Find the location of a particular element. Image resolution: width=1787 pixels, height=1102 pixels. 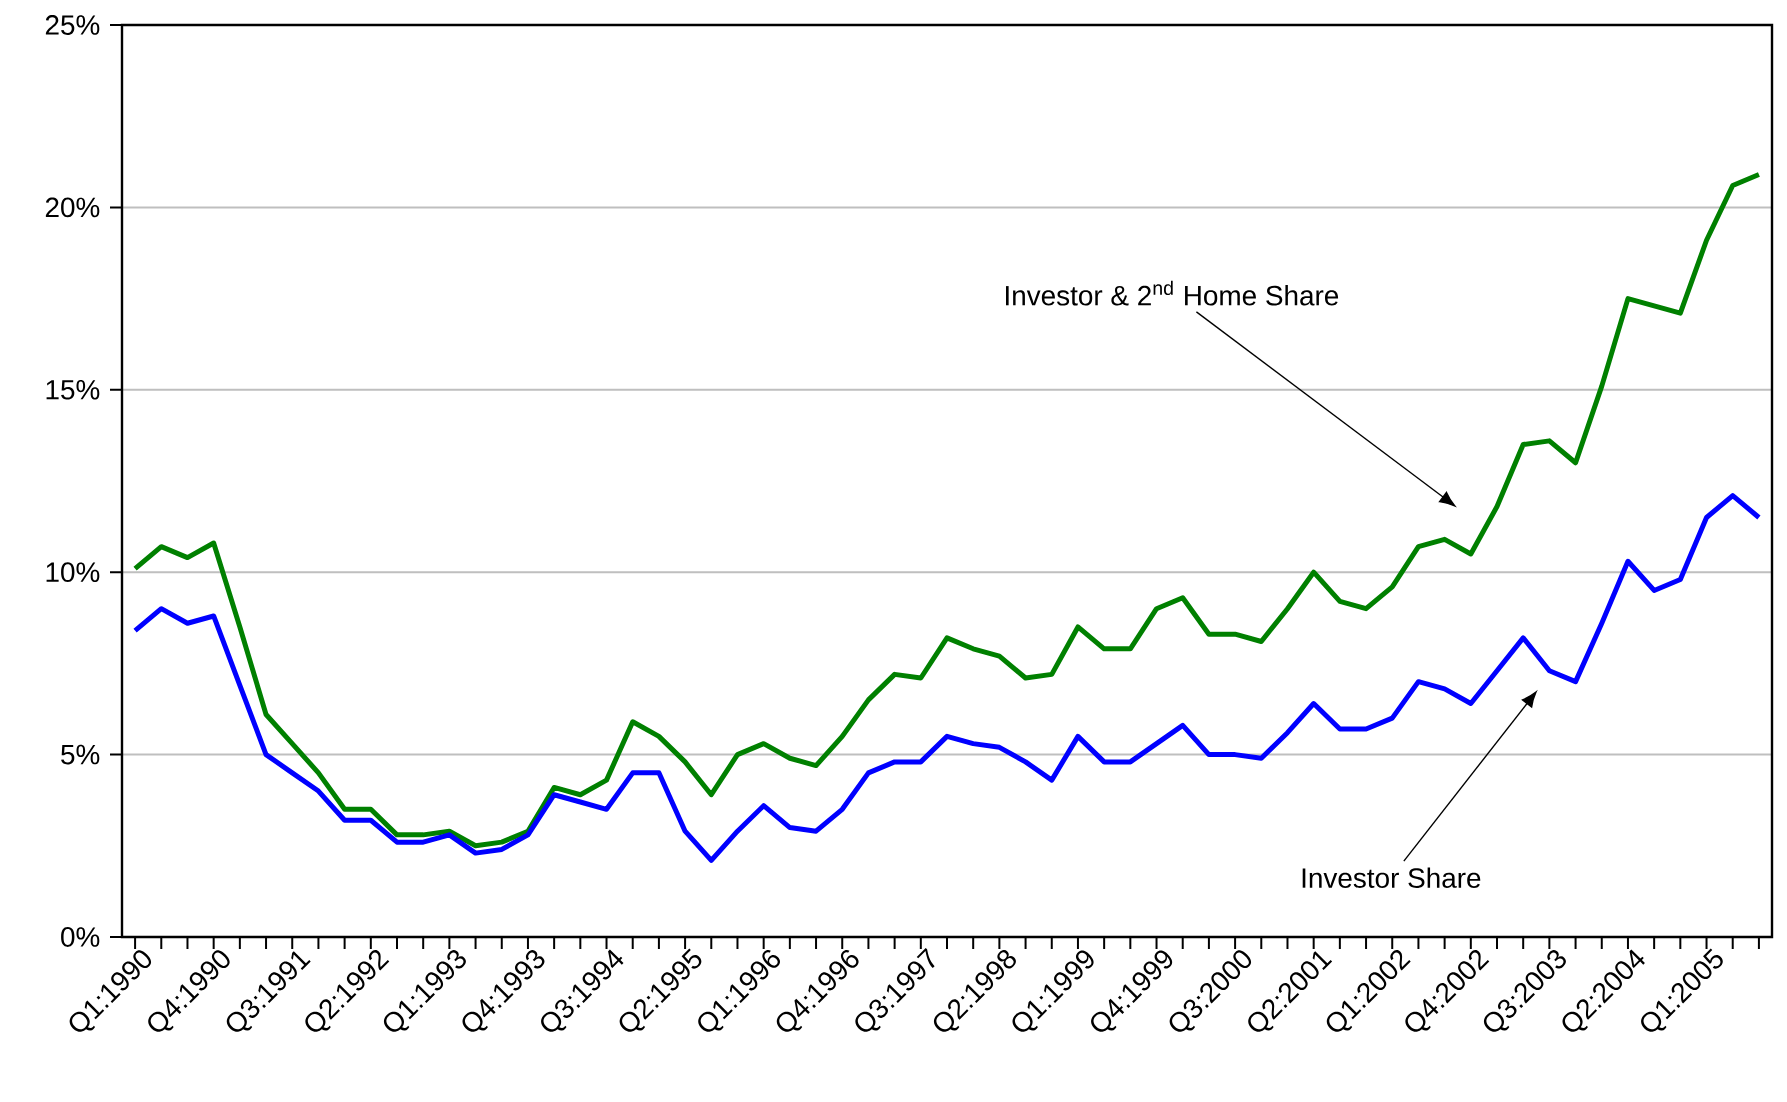

y-tick-label: 20% is located at coordinates (72, 207).